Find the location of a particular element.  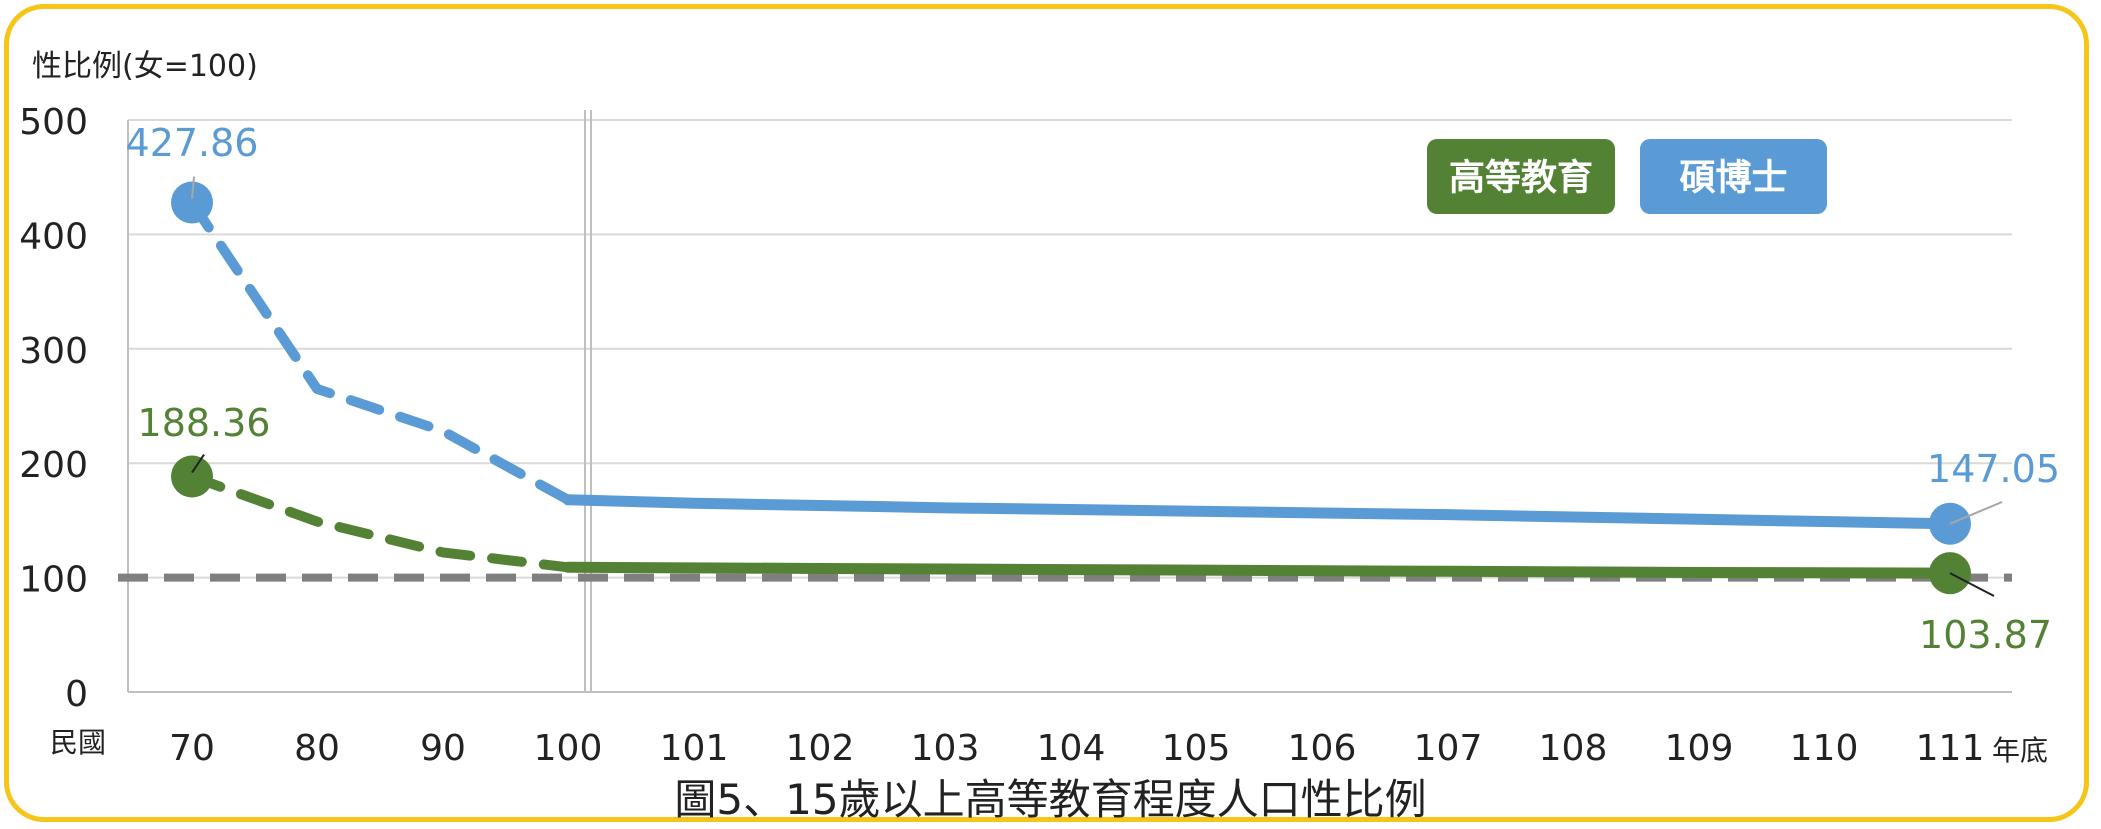

legend-label: 碩博士 is located at coordinates (1733, 178).